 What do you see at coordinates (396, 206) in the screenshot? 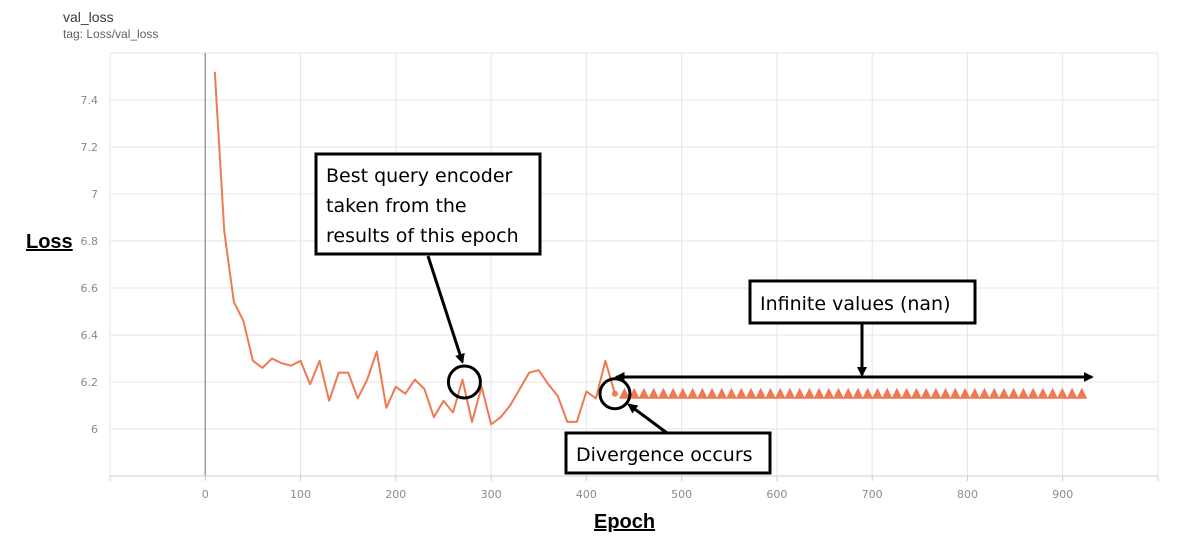
I see `best-encoder-callout-line: taken from the` at bounding box center [396, 206].